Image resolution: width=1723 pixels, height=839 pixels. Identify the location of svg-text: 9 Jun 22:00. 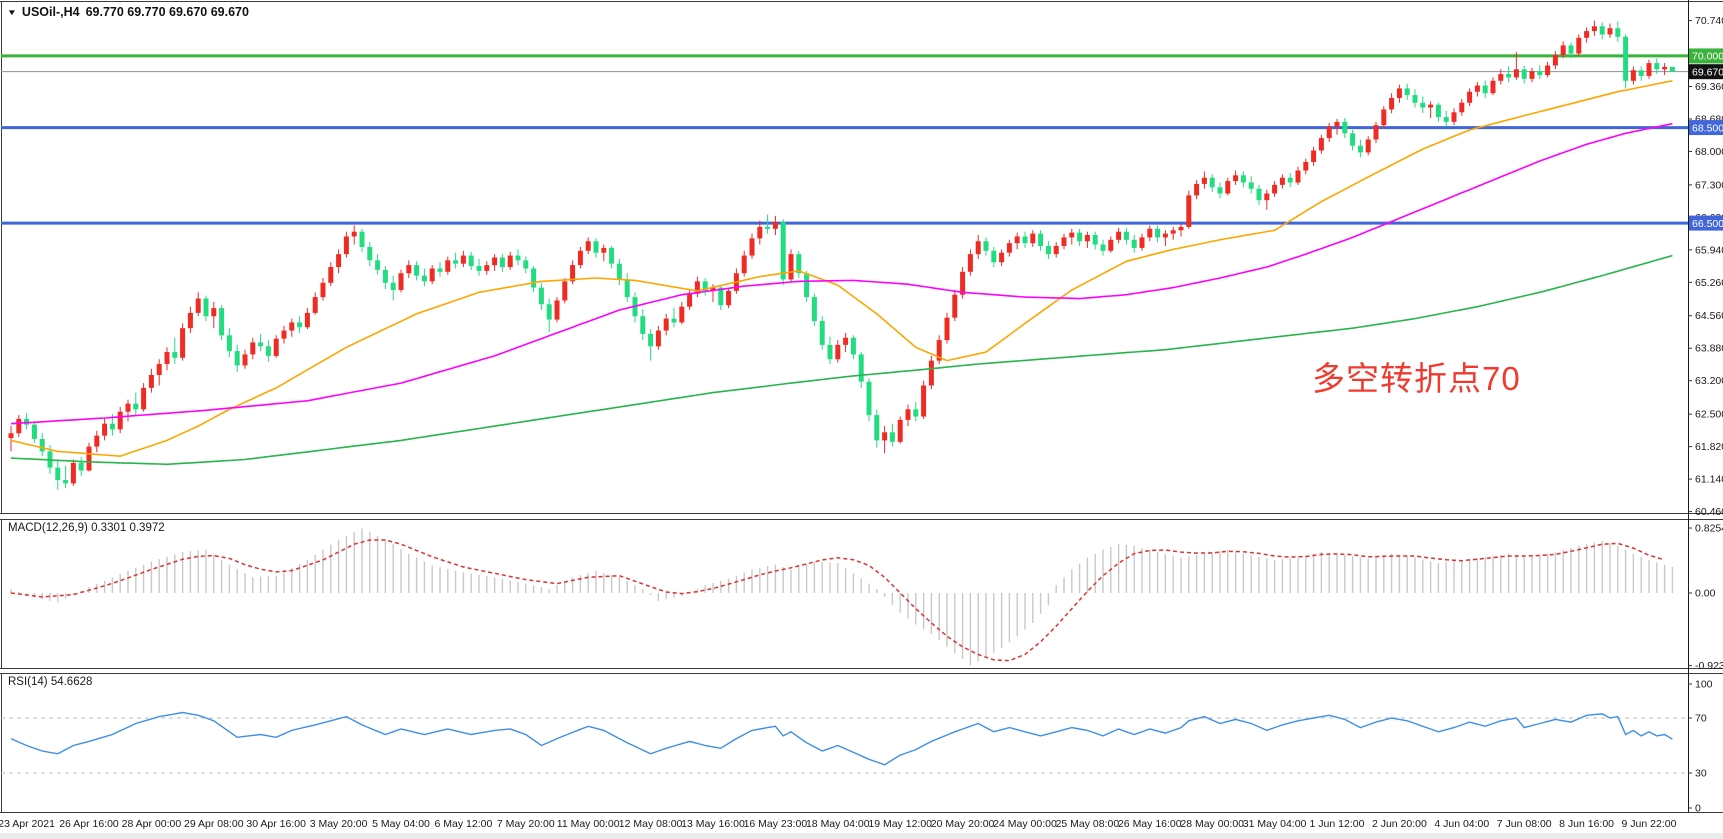
(1649, 824).